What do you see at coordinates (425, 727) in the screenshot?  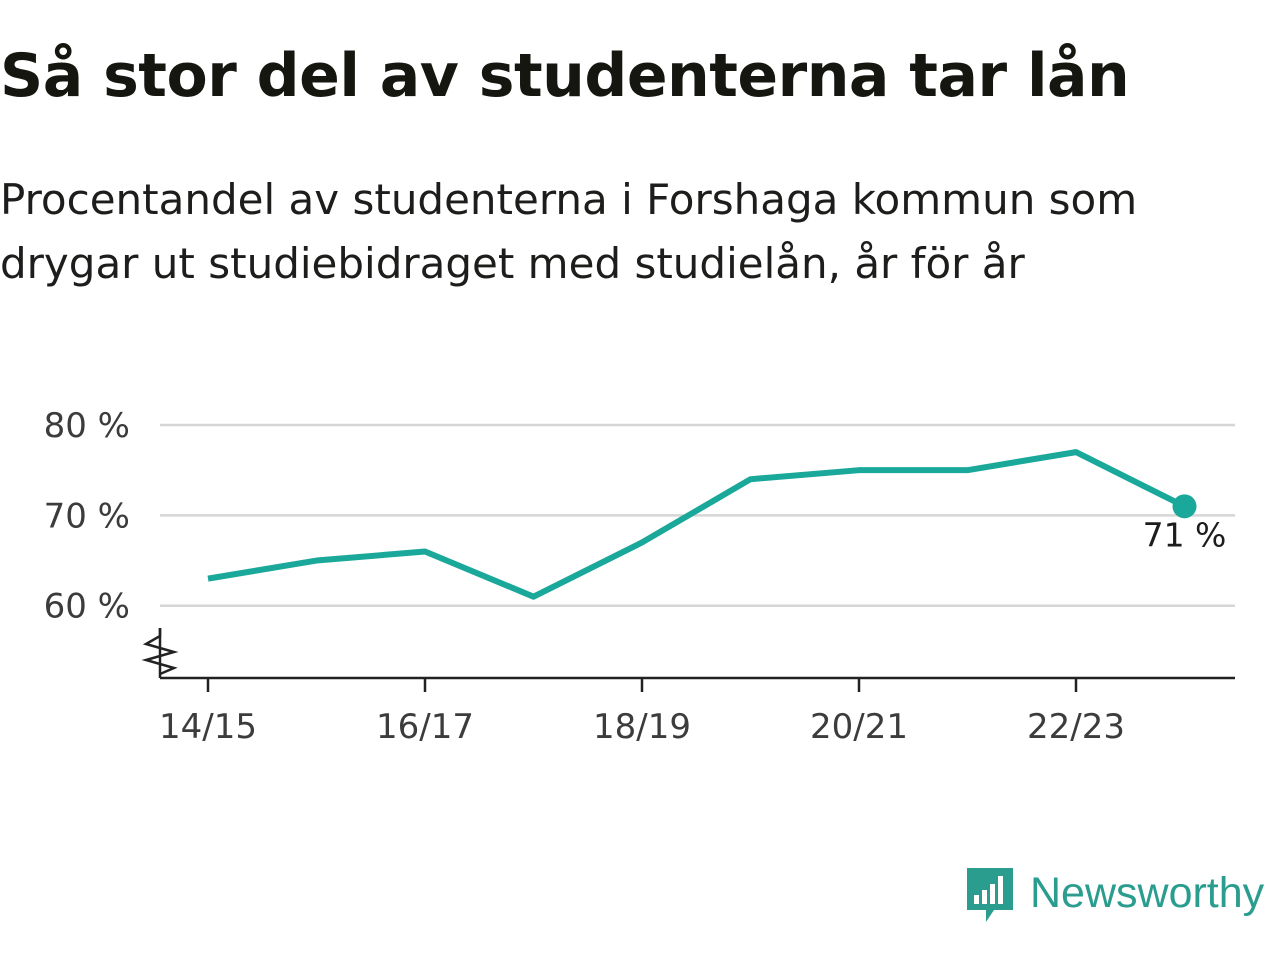 I see `x-tick-label-16/17: 16/17` at bounding box center [425, 727].